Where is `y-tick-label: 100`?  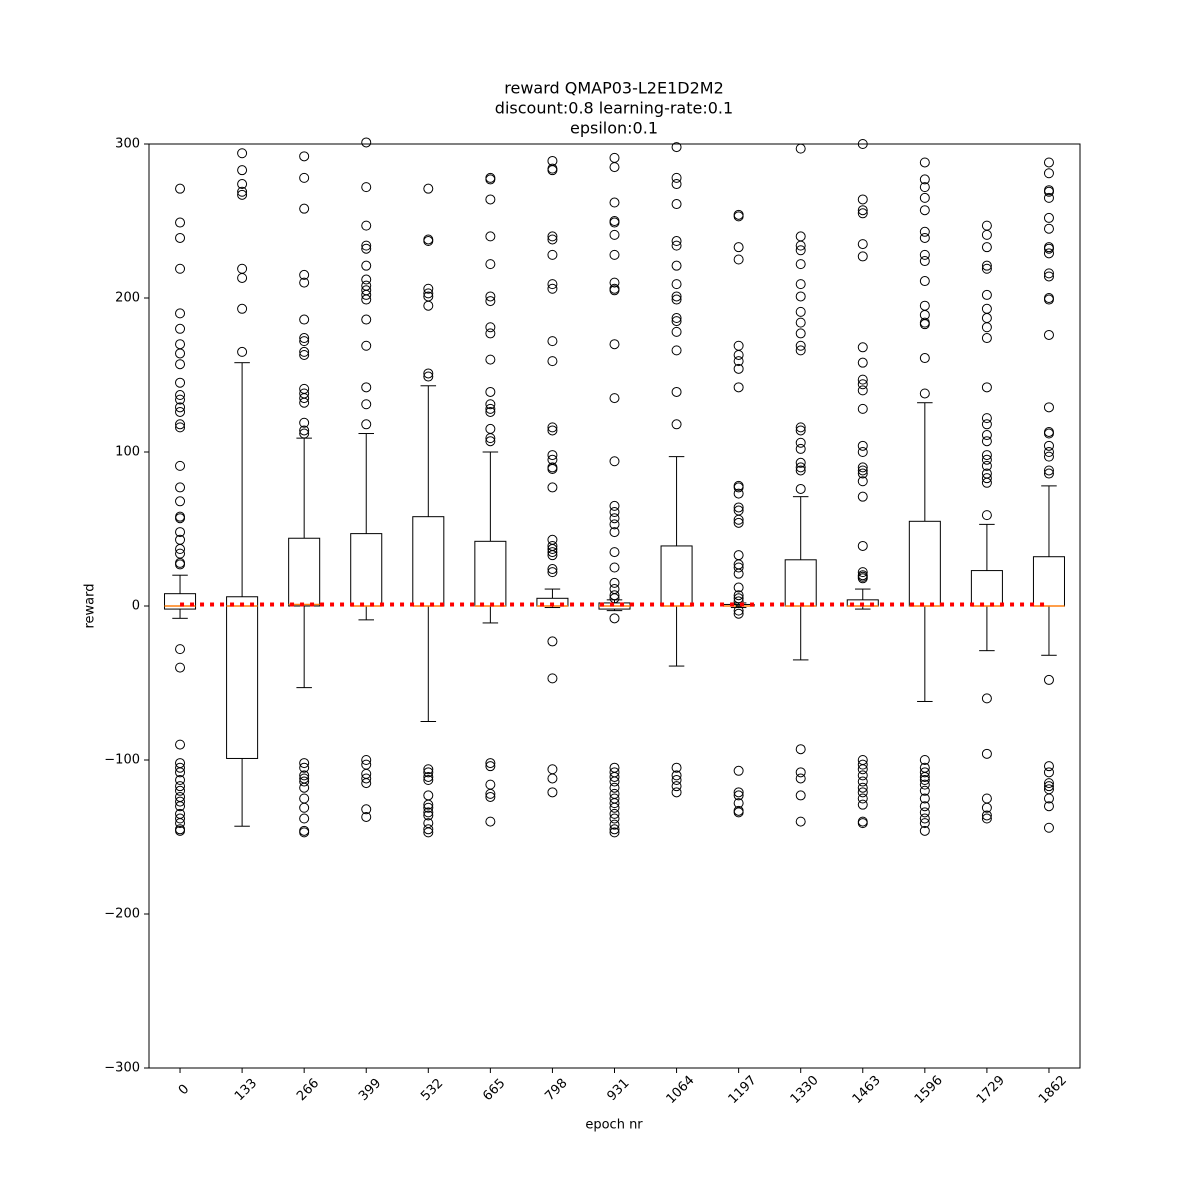
y-tick-label: 100 is located at coordinates (127, 452).